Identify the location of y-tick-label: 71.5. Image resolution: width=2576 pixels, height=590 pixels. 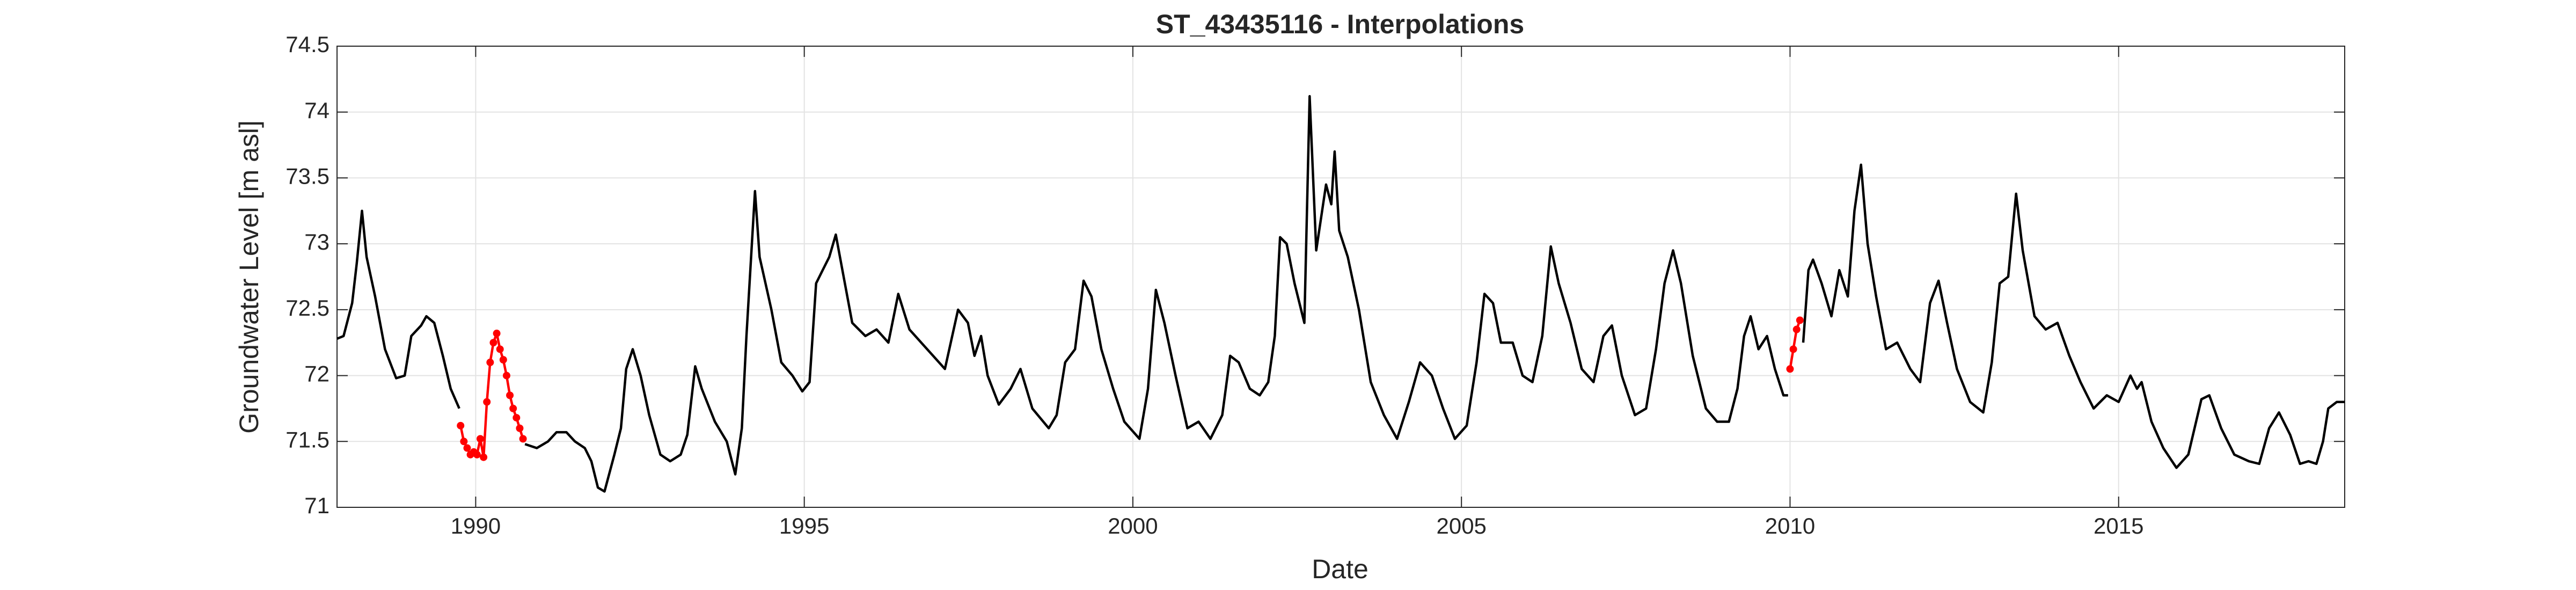
(308, 440).